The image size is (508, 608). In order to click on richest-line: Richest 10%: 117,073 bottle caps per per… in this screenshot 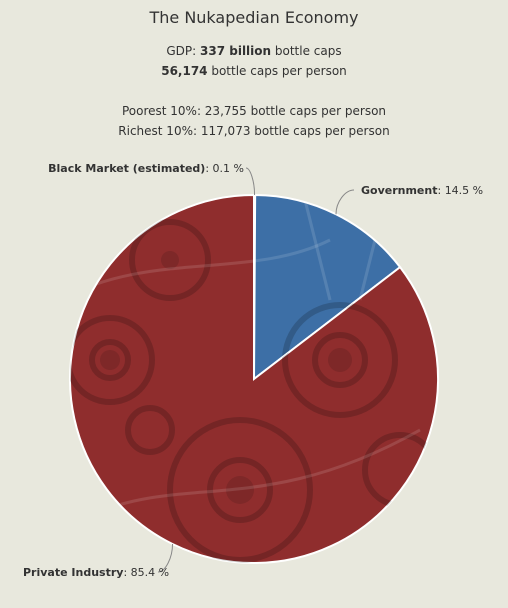, I will do `click(254, 131)`.